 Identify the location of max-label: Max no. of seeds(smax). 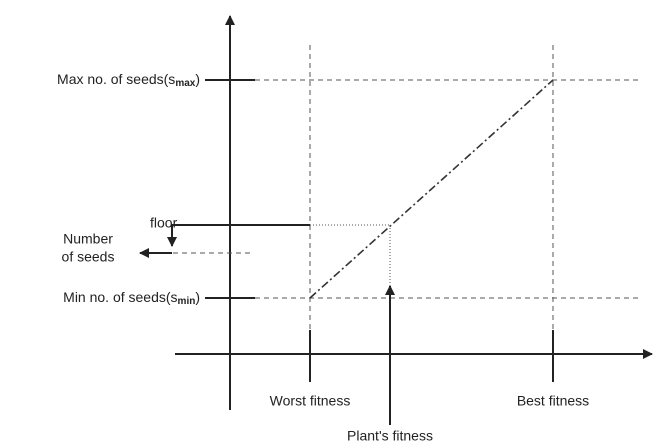
(128, 80).